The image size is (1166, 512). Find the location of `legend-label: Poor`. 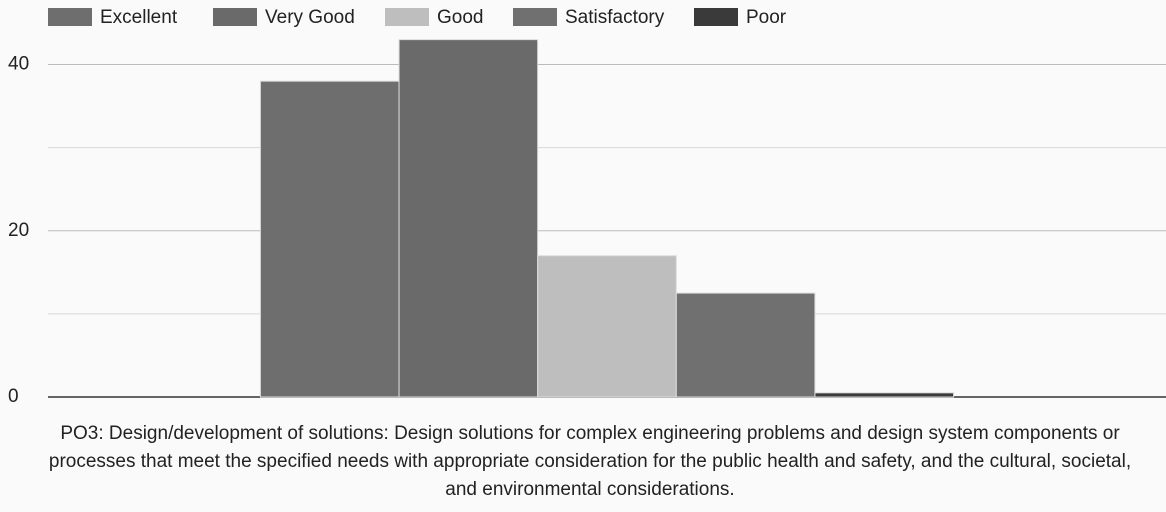

legend-label: Poor is located at coordinates (766, 17).